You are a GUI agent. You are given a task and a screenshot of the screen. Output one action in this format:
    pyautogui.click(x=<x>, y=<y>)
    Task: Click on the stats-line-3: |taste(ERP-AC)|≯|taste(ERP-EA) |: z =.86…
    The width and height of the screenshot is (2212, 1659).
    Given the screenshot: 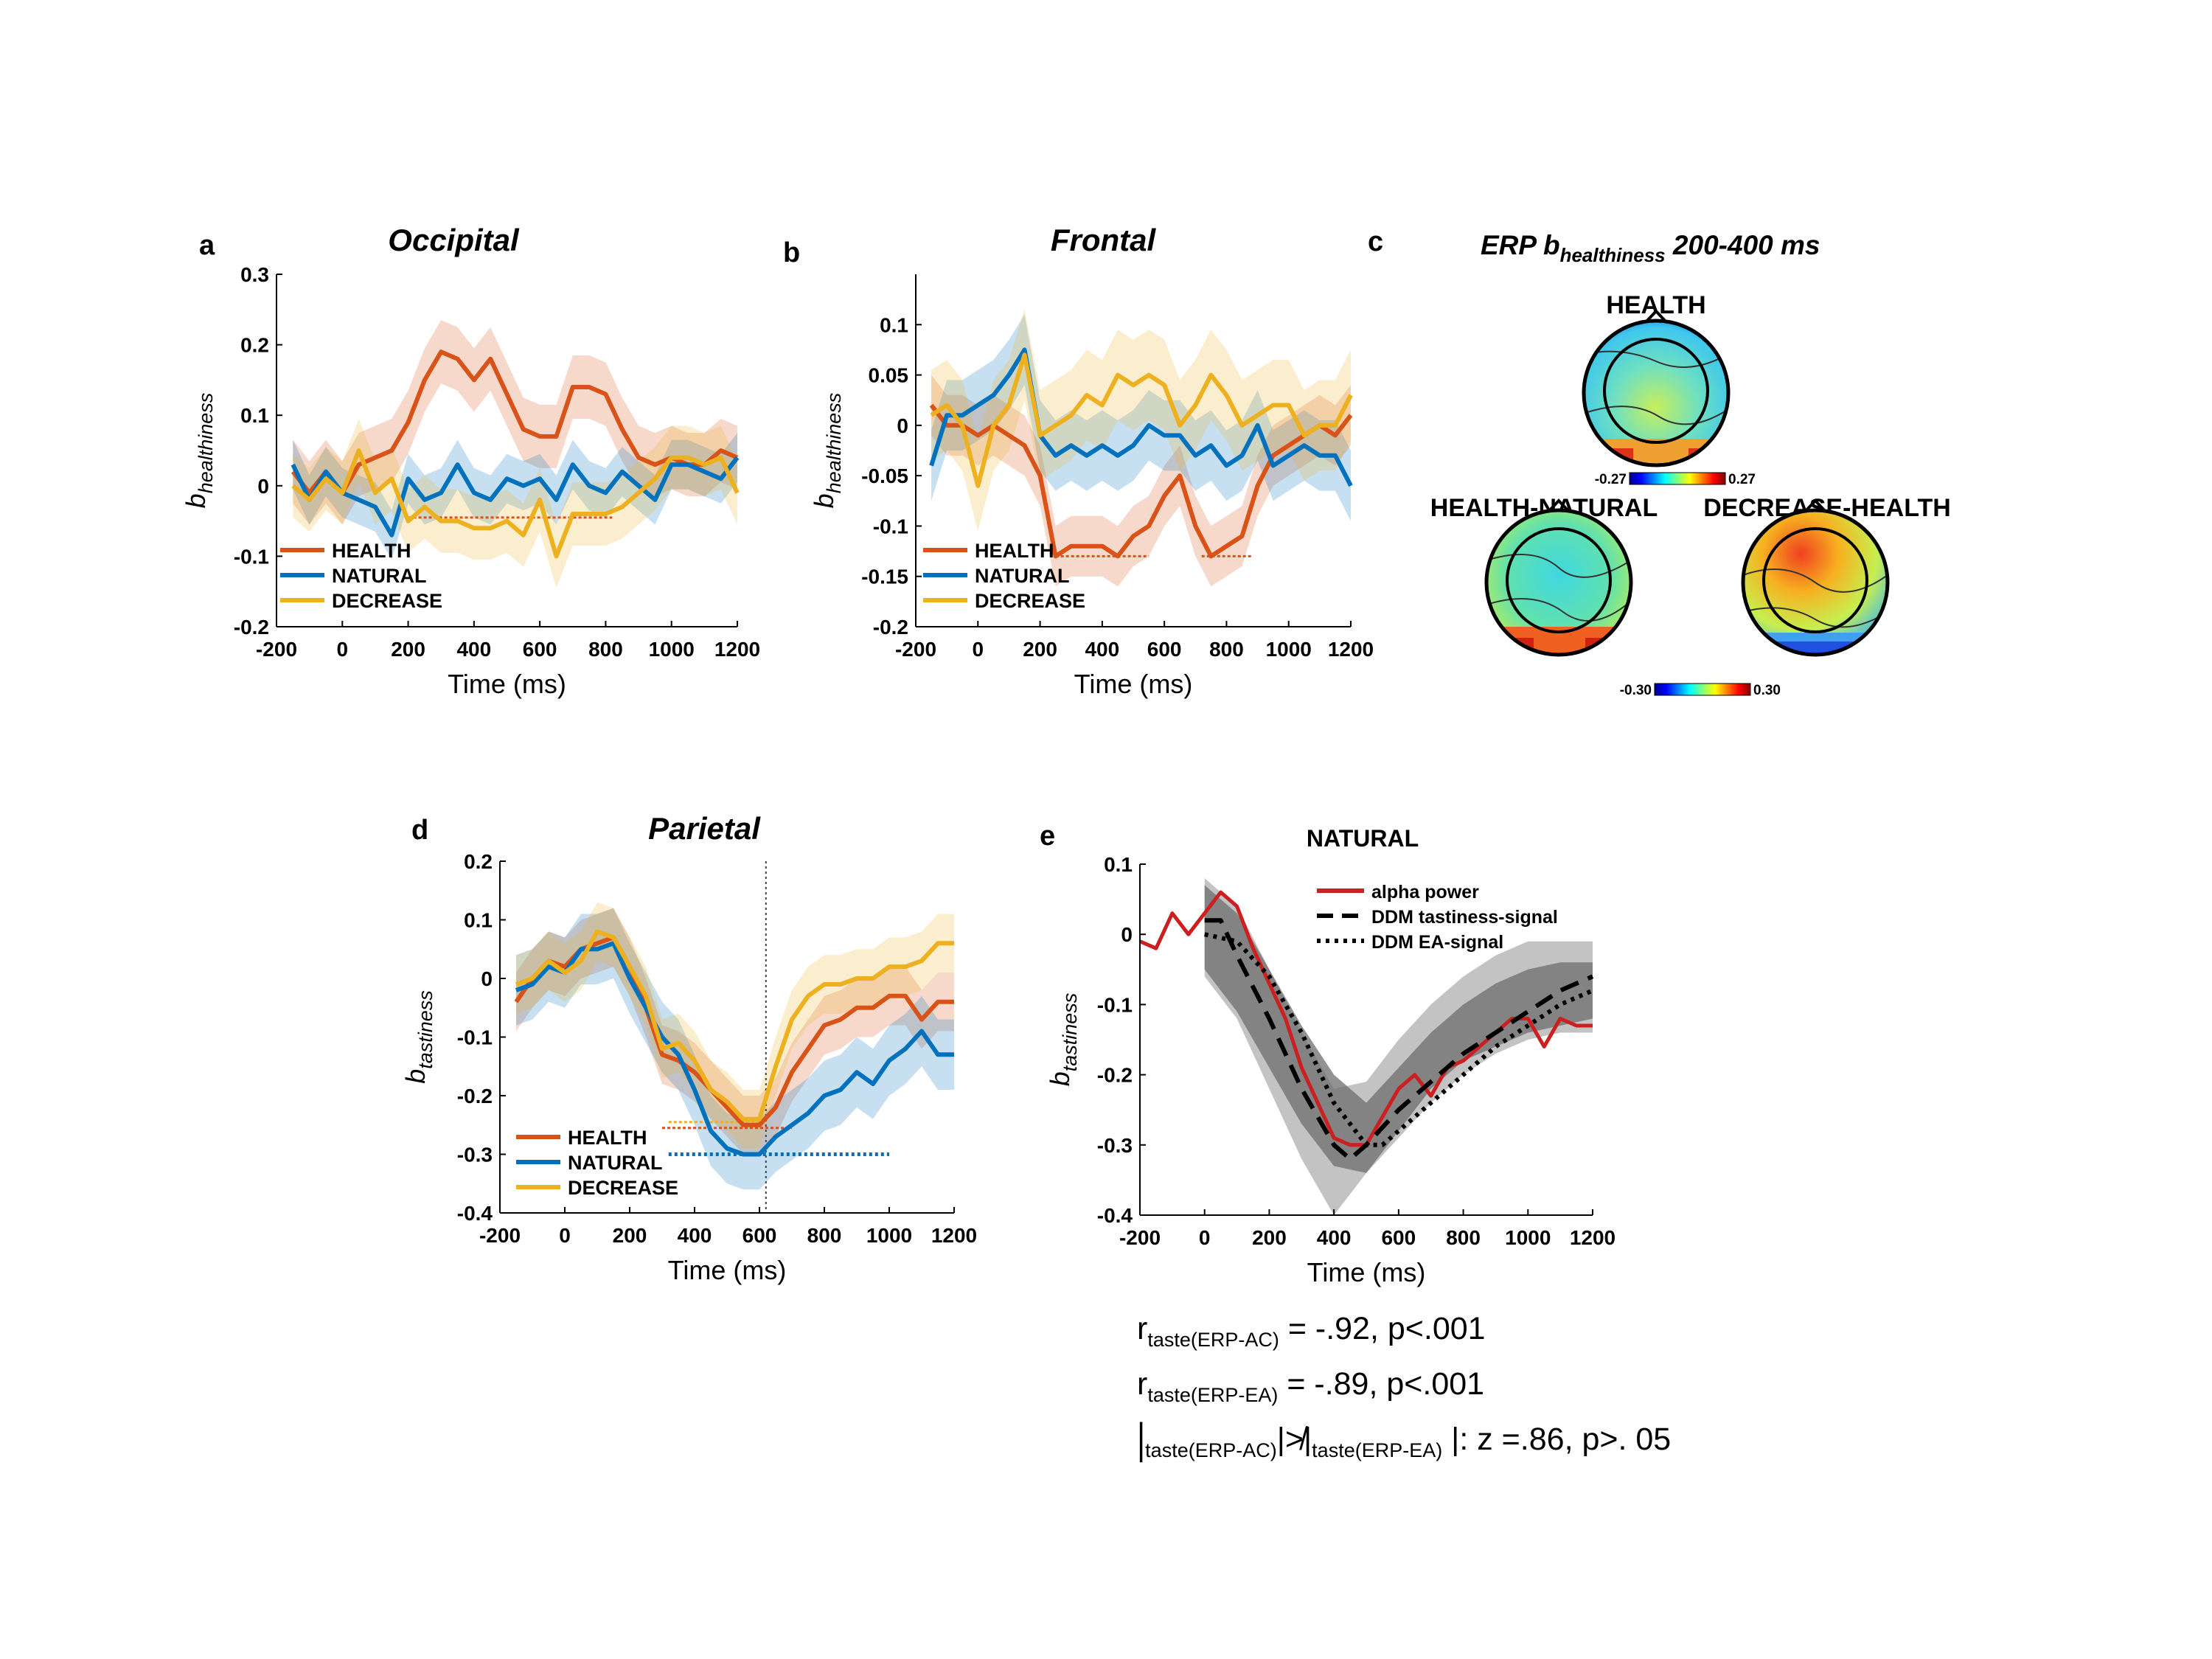 What is the action you would take?
    pyautogui.click(x=1404, y=1444)
    